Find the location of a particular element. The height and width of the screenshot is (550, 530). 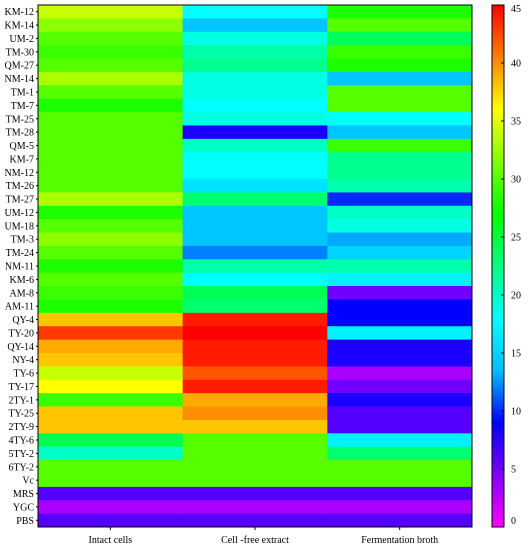

row-label: TM-7 is located at coordinates (22, 106).